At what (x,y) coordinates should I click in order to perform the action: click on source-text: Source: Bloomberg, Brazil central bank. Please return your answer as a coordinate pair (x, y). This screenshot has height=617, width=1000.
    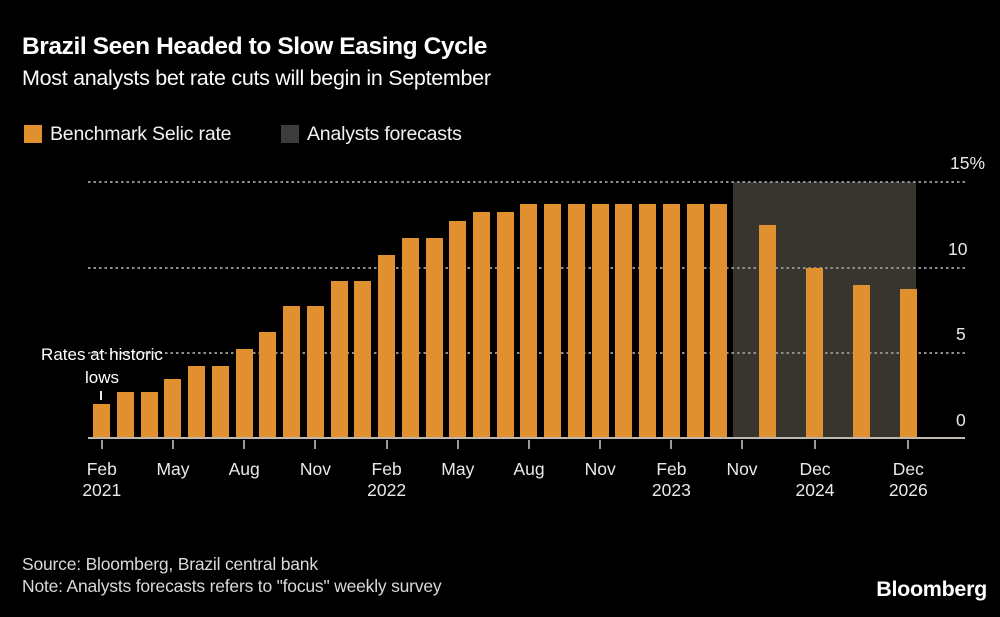
    Looking at the image, I should click on (170, 564).